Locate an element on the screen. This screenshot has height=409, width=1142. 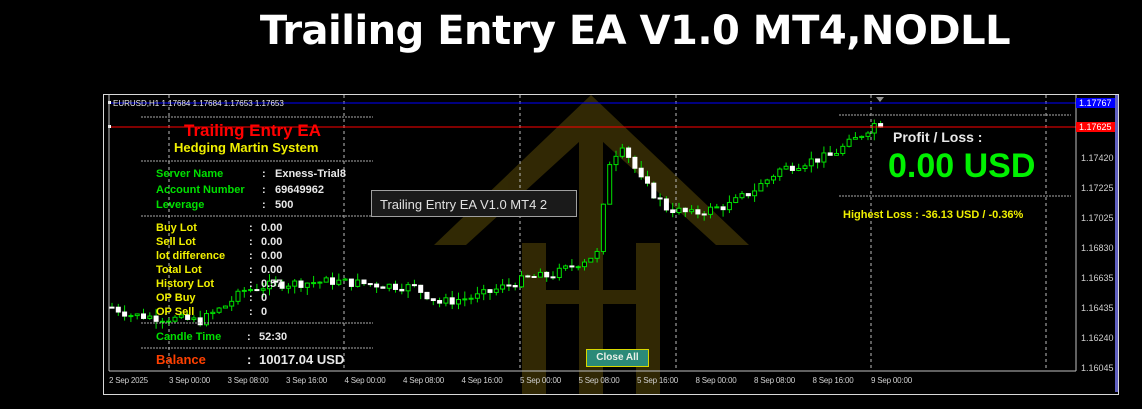
time-tick-label: 4 Sep 00:00 is located at coordinates (365, 380).